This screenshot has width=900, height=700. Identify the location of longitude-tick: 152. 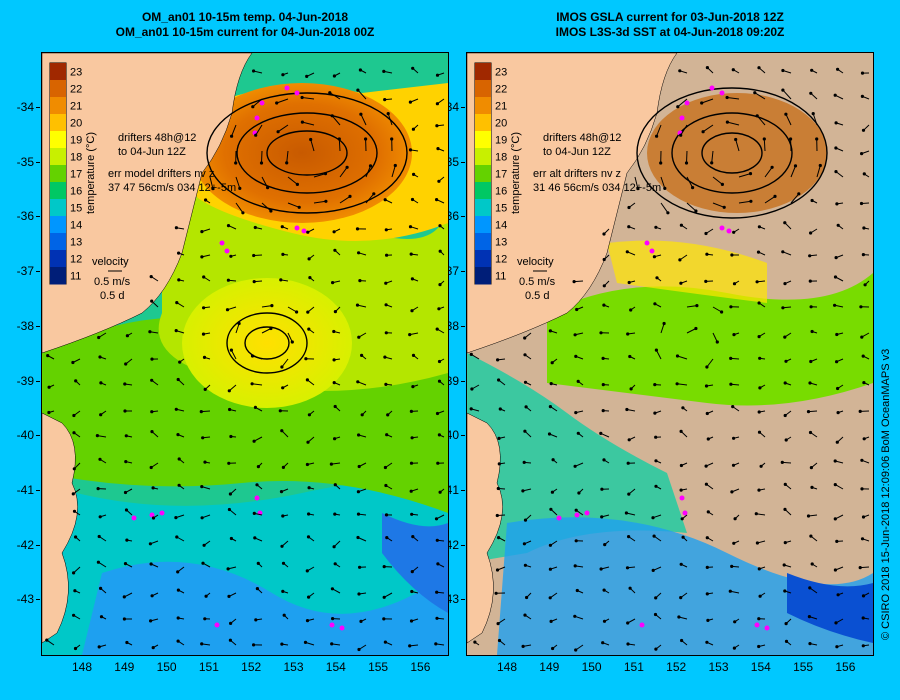
(676, 667).